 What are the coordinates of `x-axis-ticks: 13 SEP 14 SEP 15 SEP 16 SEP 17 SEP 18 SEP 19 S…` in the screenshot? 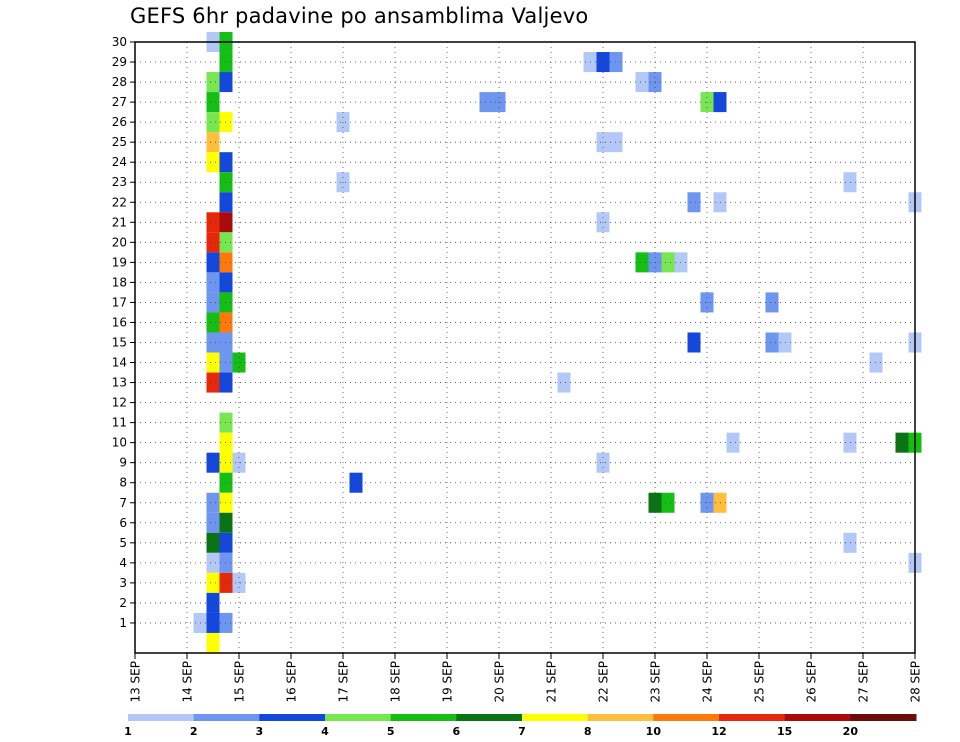 It's located at (526, 678).